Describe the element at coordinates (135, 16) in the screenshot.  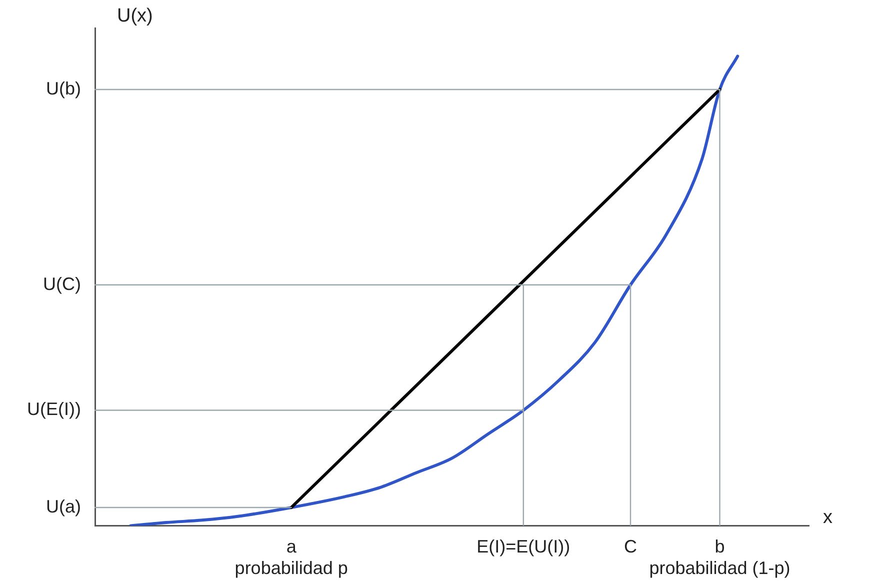
I see `y-axis-title: U(x)` at that location.